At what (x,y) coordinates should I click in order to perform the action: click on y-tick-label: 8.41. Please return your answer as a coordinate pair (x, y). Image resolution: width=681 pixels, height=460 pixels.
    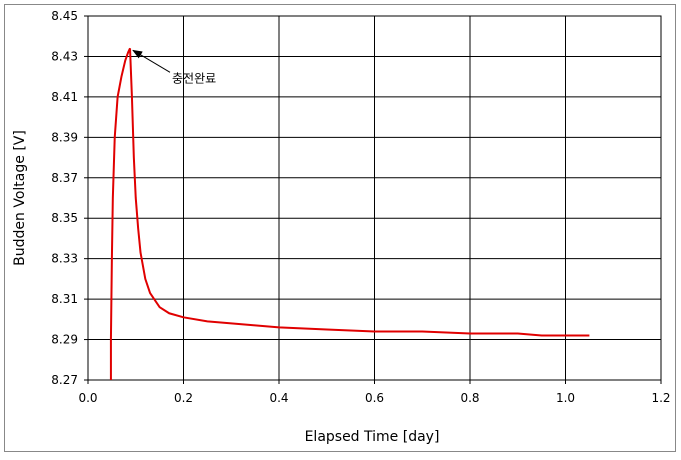
    Looking at the image, I should click on (64, 97).